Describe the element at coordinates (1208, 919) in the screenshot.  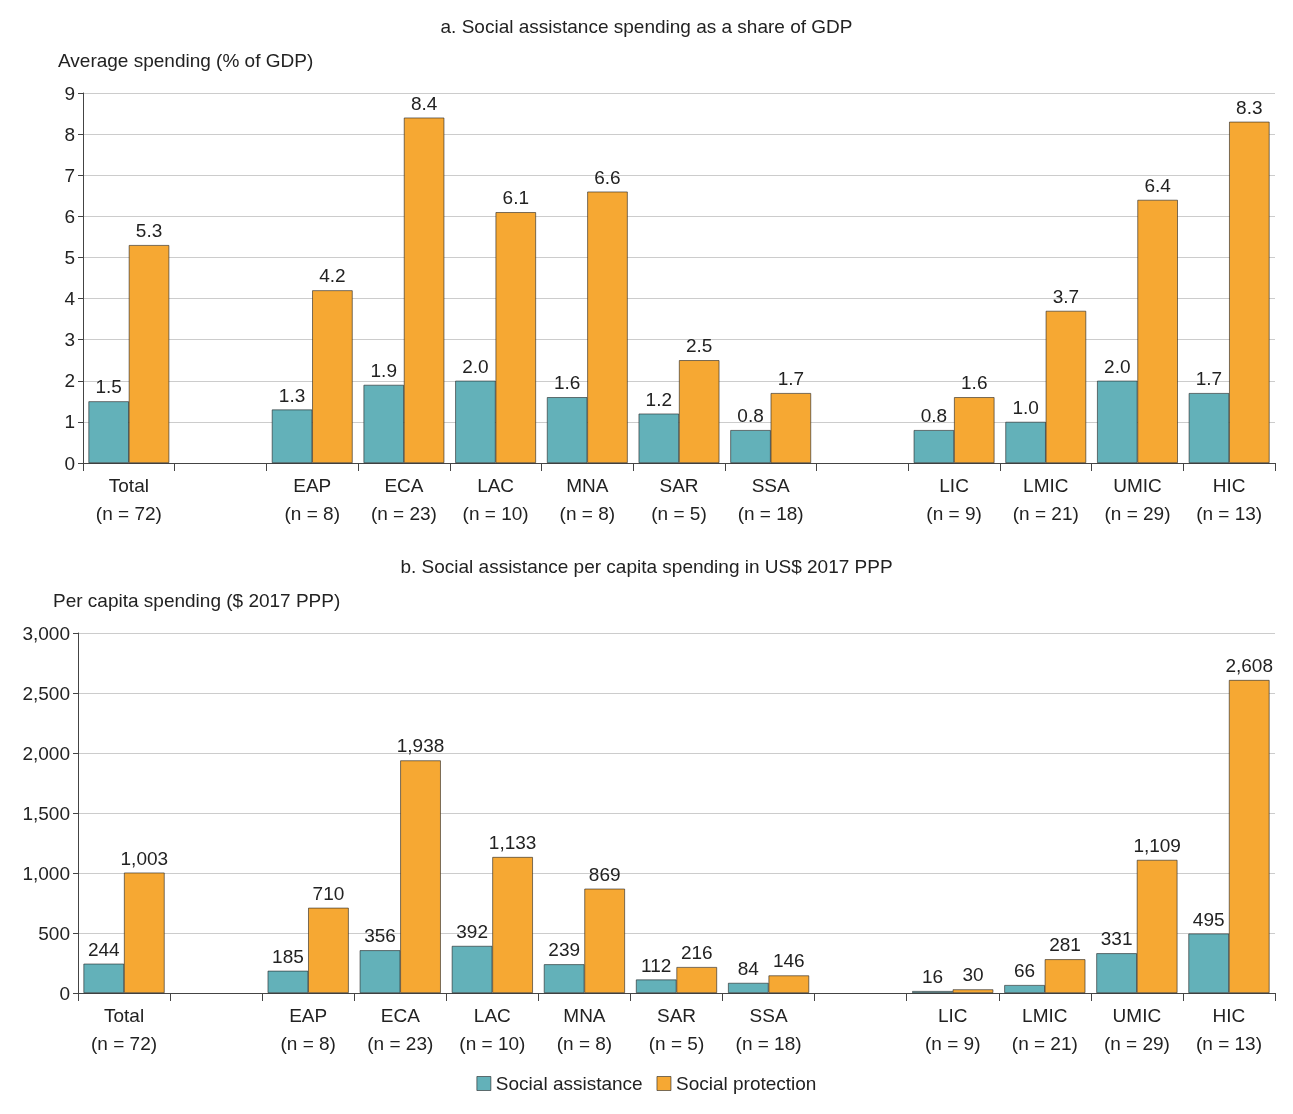
I see `data-label: 495` at that location.